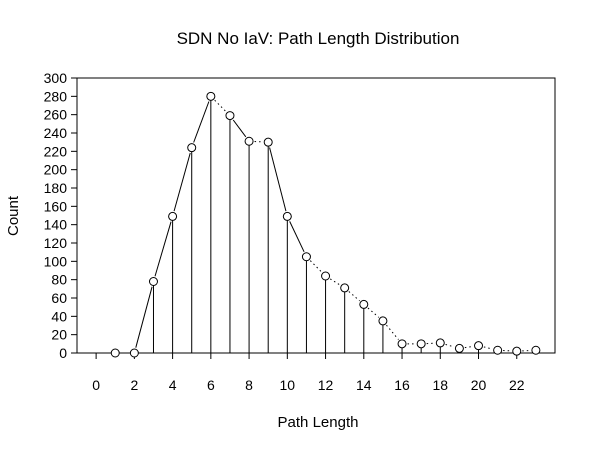 The width and height of the screenshot is (597, 452). Describe the element at coordinates (59, 298) in the screenshot. I see `y-tick-label: 60` at that location.